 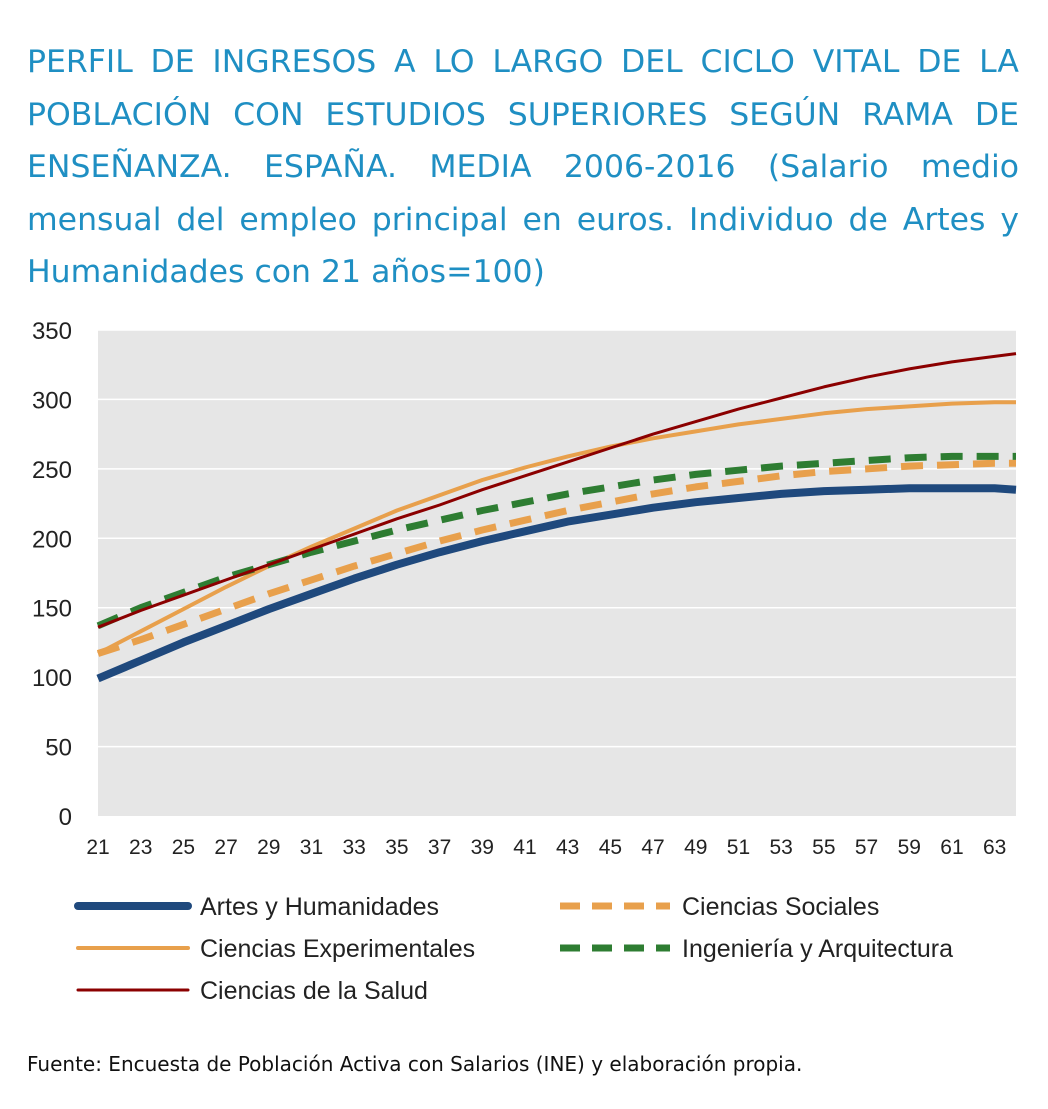 What do you see at coordinates (65, 817) in the screenshot?
I see `y-tick-label: 0` at bounding box center [65, 817].